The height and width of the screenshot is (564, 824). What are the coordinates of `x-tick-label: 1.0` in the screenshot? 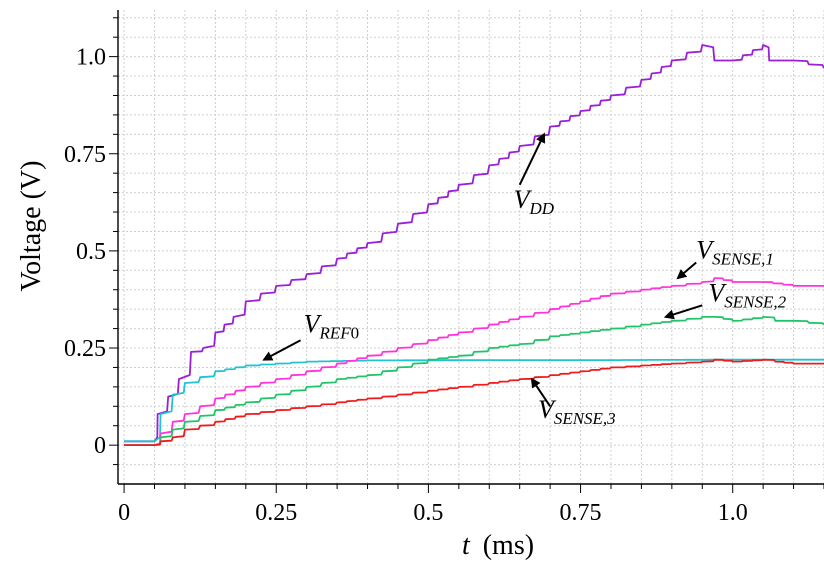 It's located at (733, 513).